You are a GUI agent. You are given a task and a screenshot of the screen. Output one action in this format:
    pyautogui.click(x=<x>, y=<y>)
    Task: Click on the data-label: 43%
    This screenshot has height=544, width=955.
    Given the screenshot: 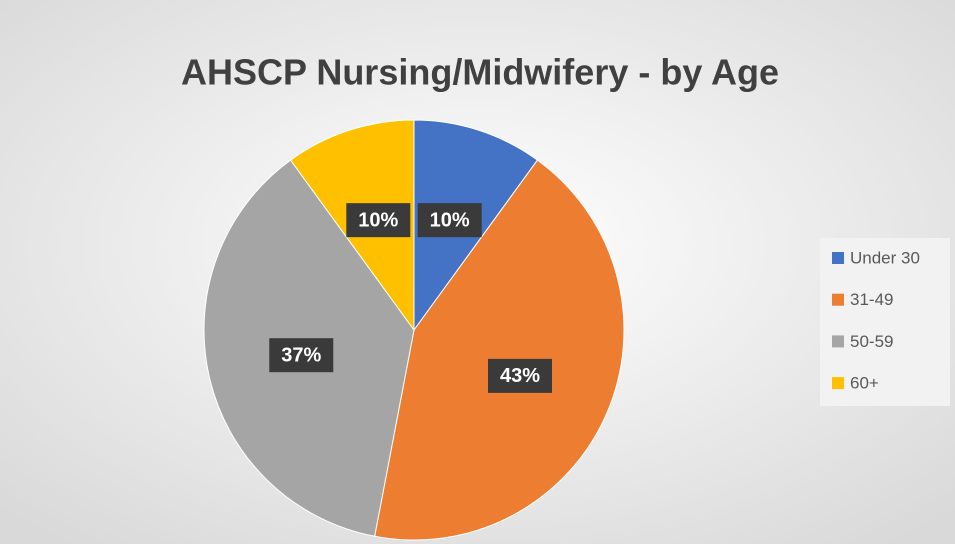 What is the action you would take?
    pyautogui.click(x=520, y=376)
    